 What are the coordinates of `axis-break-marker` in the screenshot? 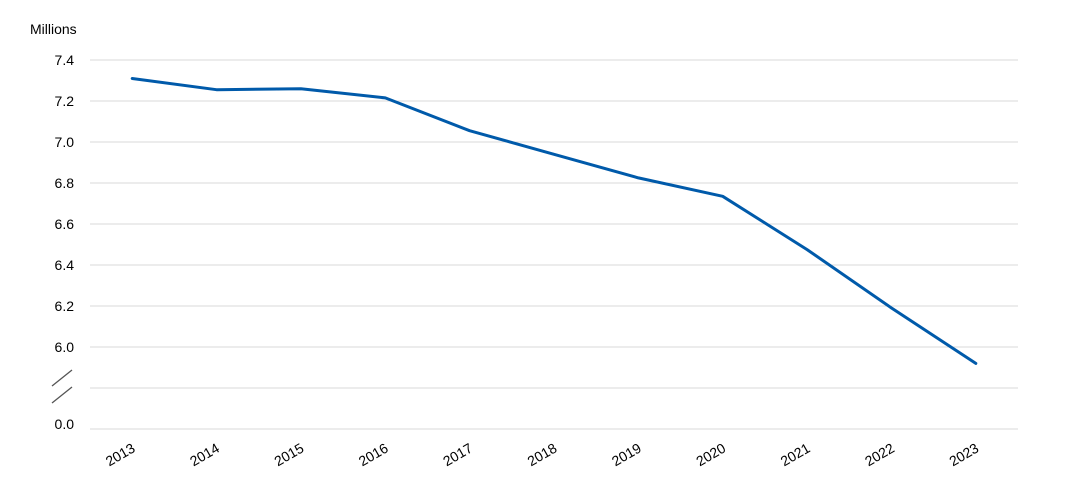 It's located at (62, 386).